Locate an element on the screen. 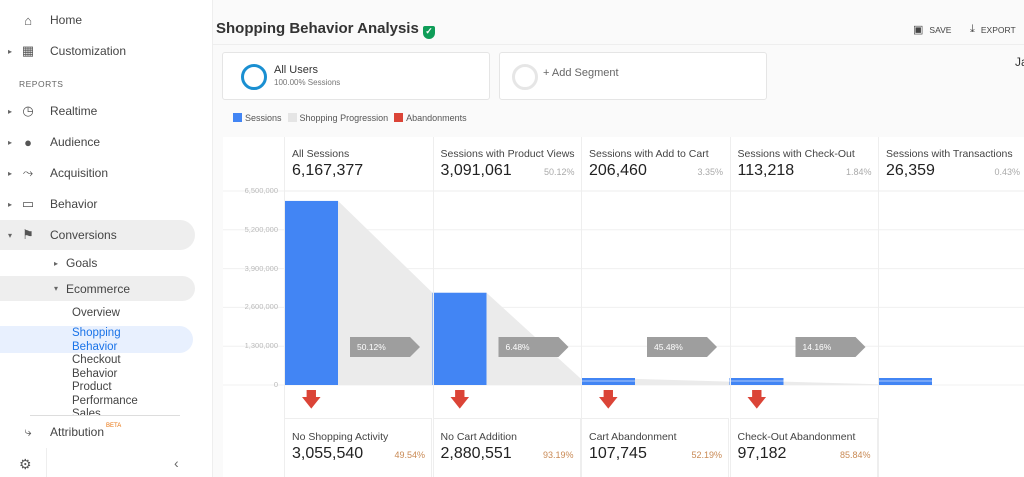 The image size is (1024, 477). page-title: Shopping Behavior Analysis ✓ is located at coordinates (325, 29).